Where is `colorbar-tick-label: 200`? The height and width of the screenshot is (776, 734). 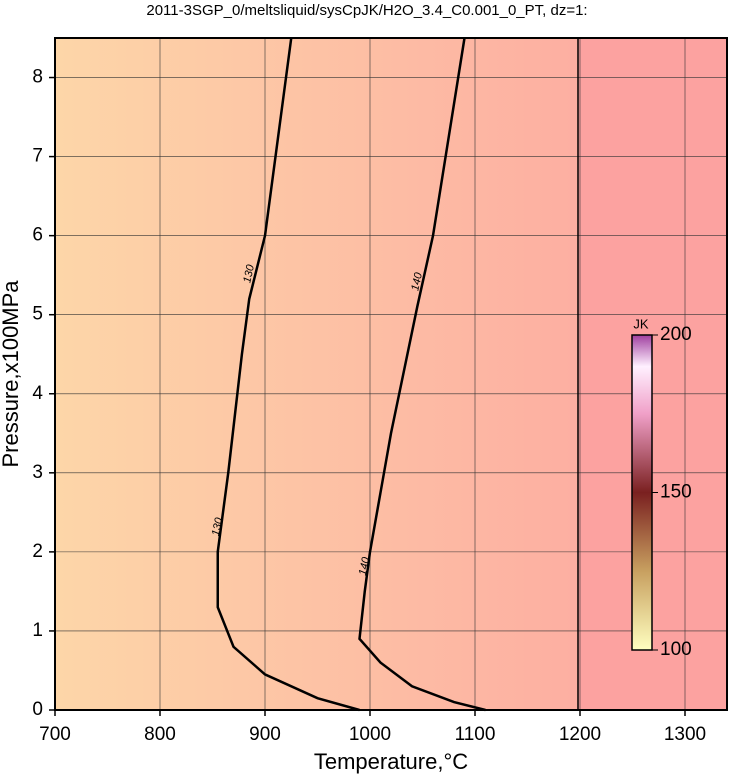
colorbar-tick-label: 200 is located at coordinates (676, 334).